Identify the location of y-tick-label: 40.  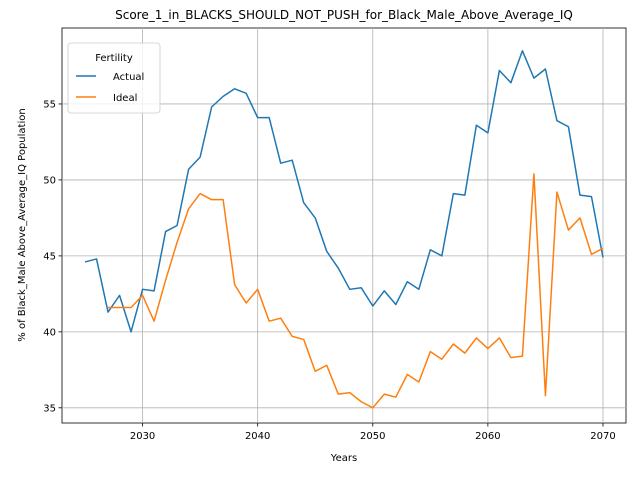
(49, 332).